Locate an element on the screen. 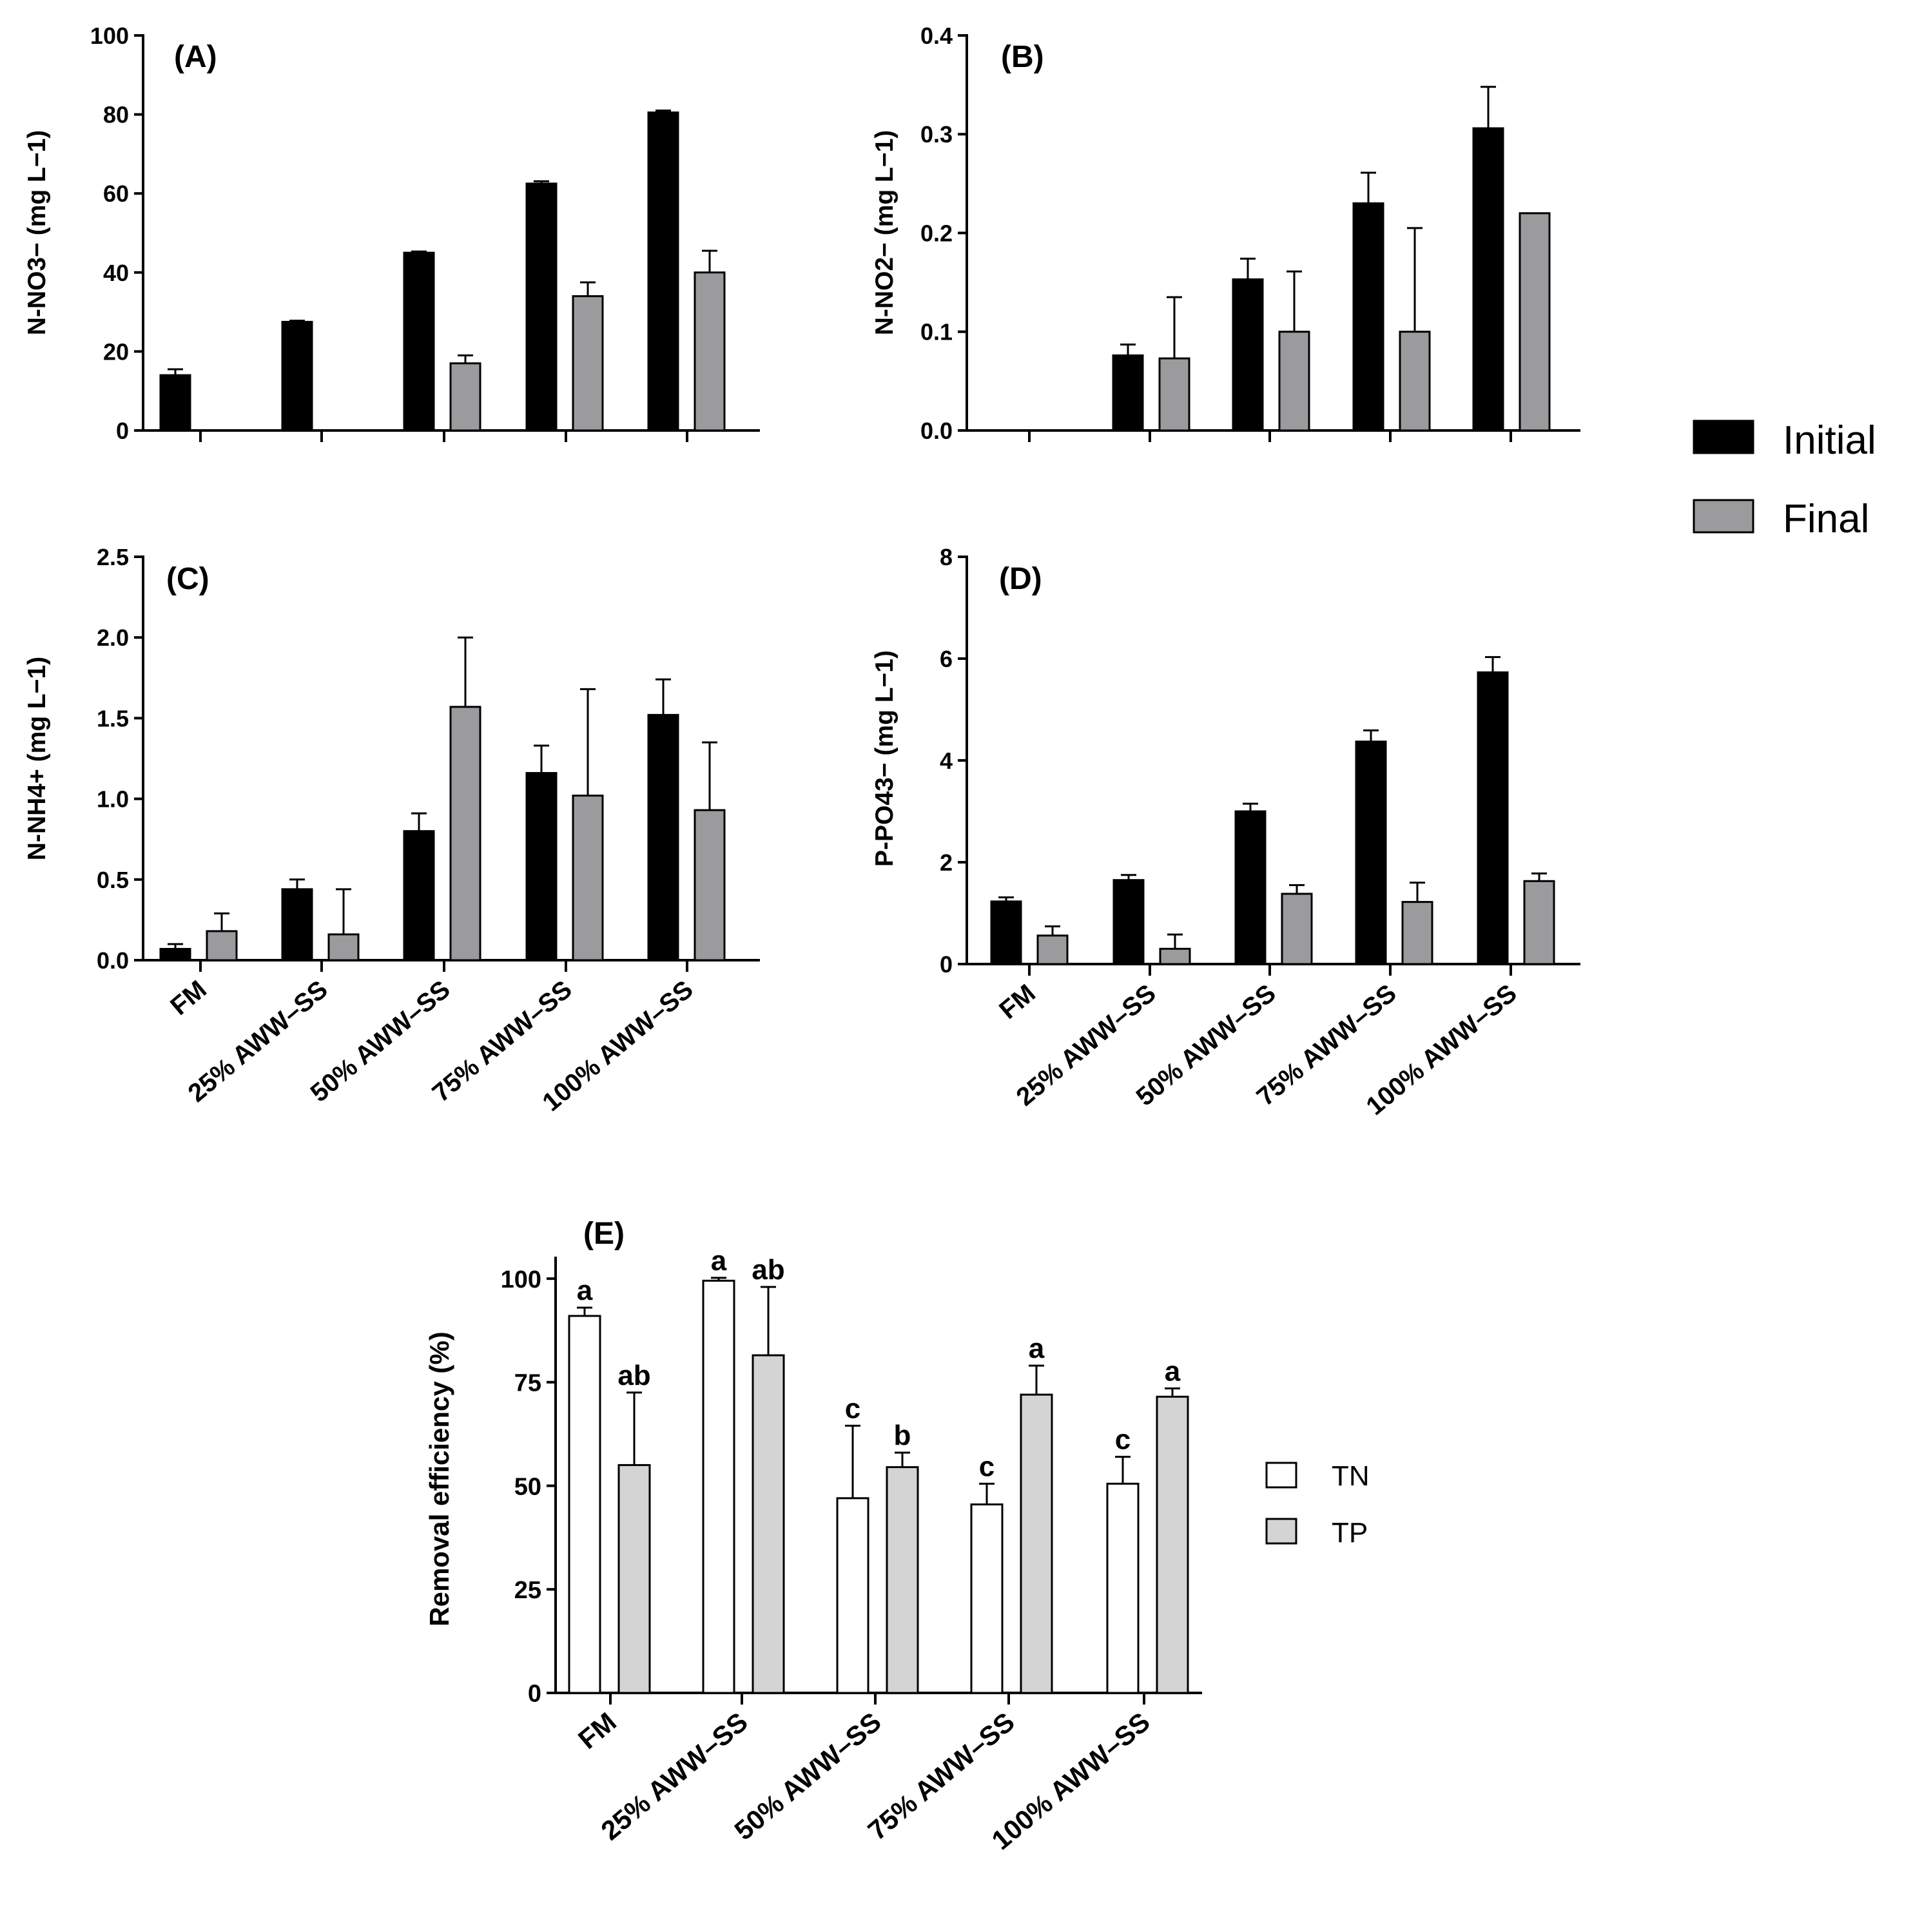 This screenshot has width=1913, height=1932. panel-c-y-tick-label: 2.0 is located at coordinates (113, 637).